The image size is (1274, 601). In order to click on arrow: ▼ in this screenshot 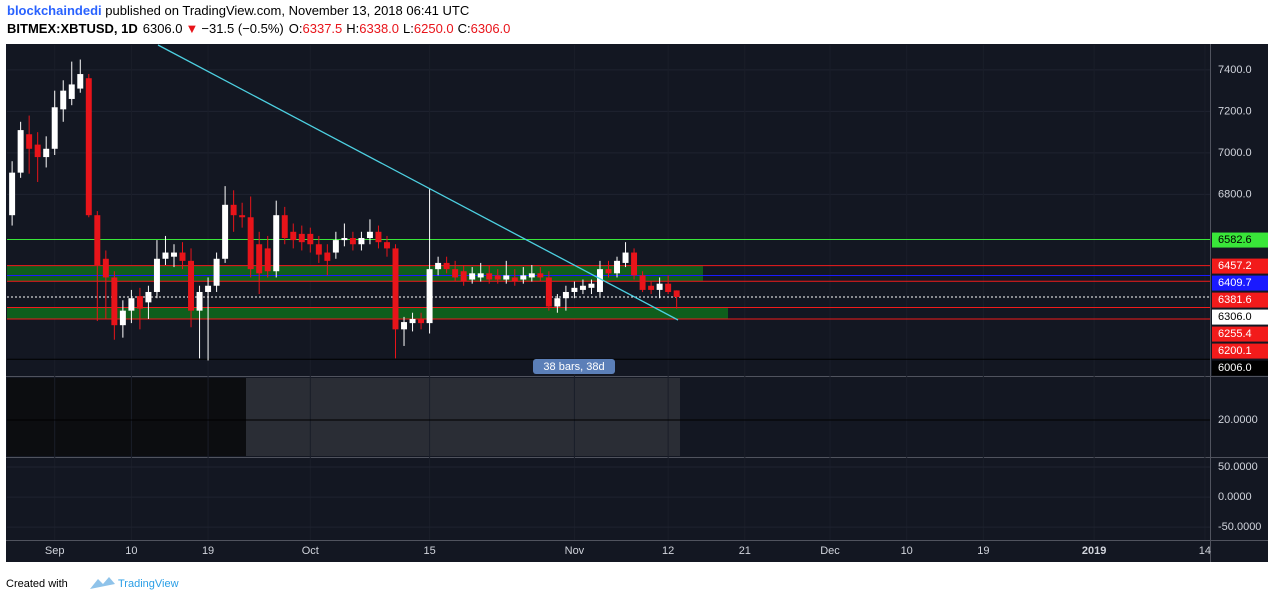, I will do `click(192, 28)`.